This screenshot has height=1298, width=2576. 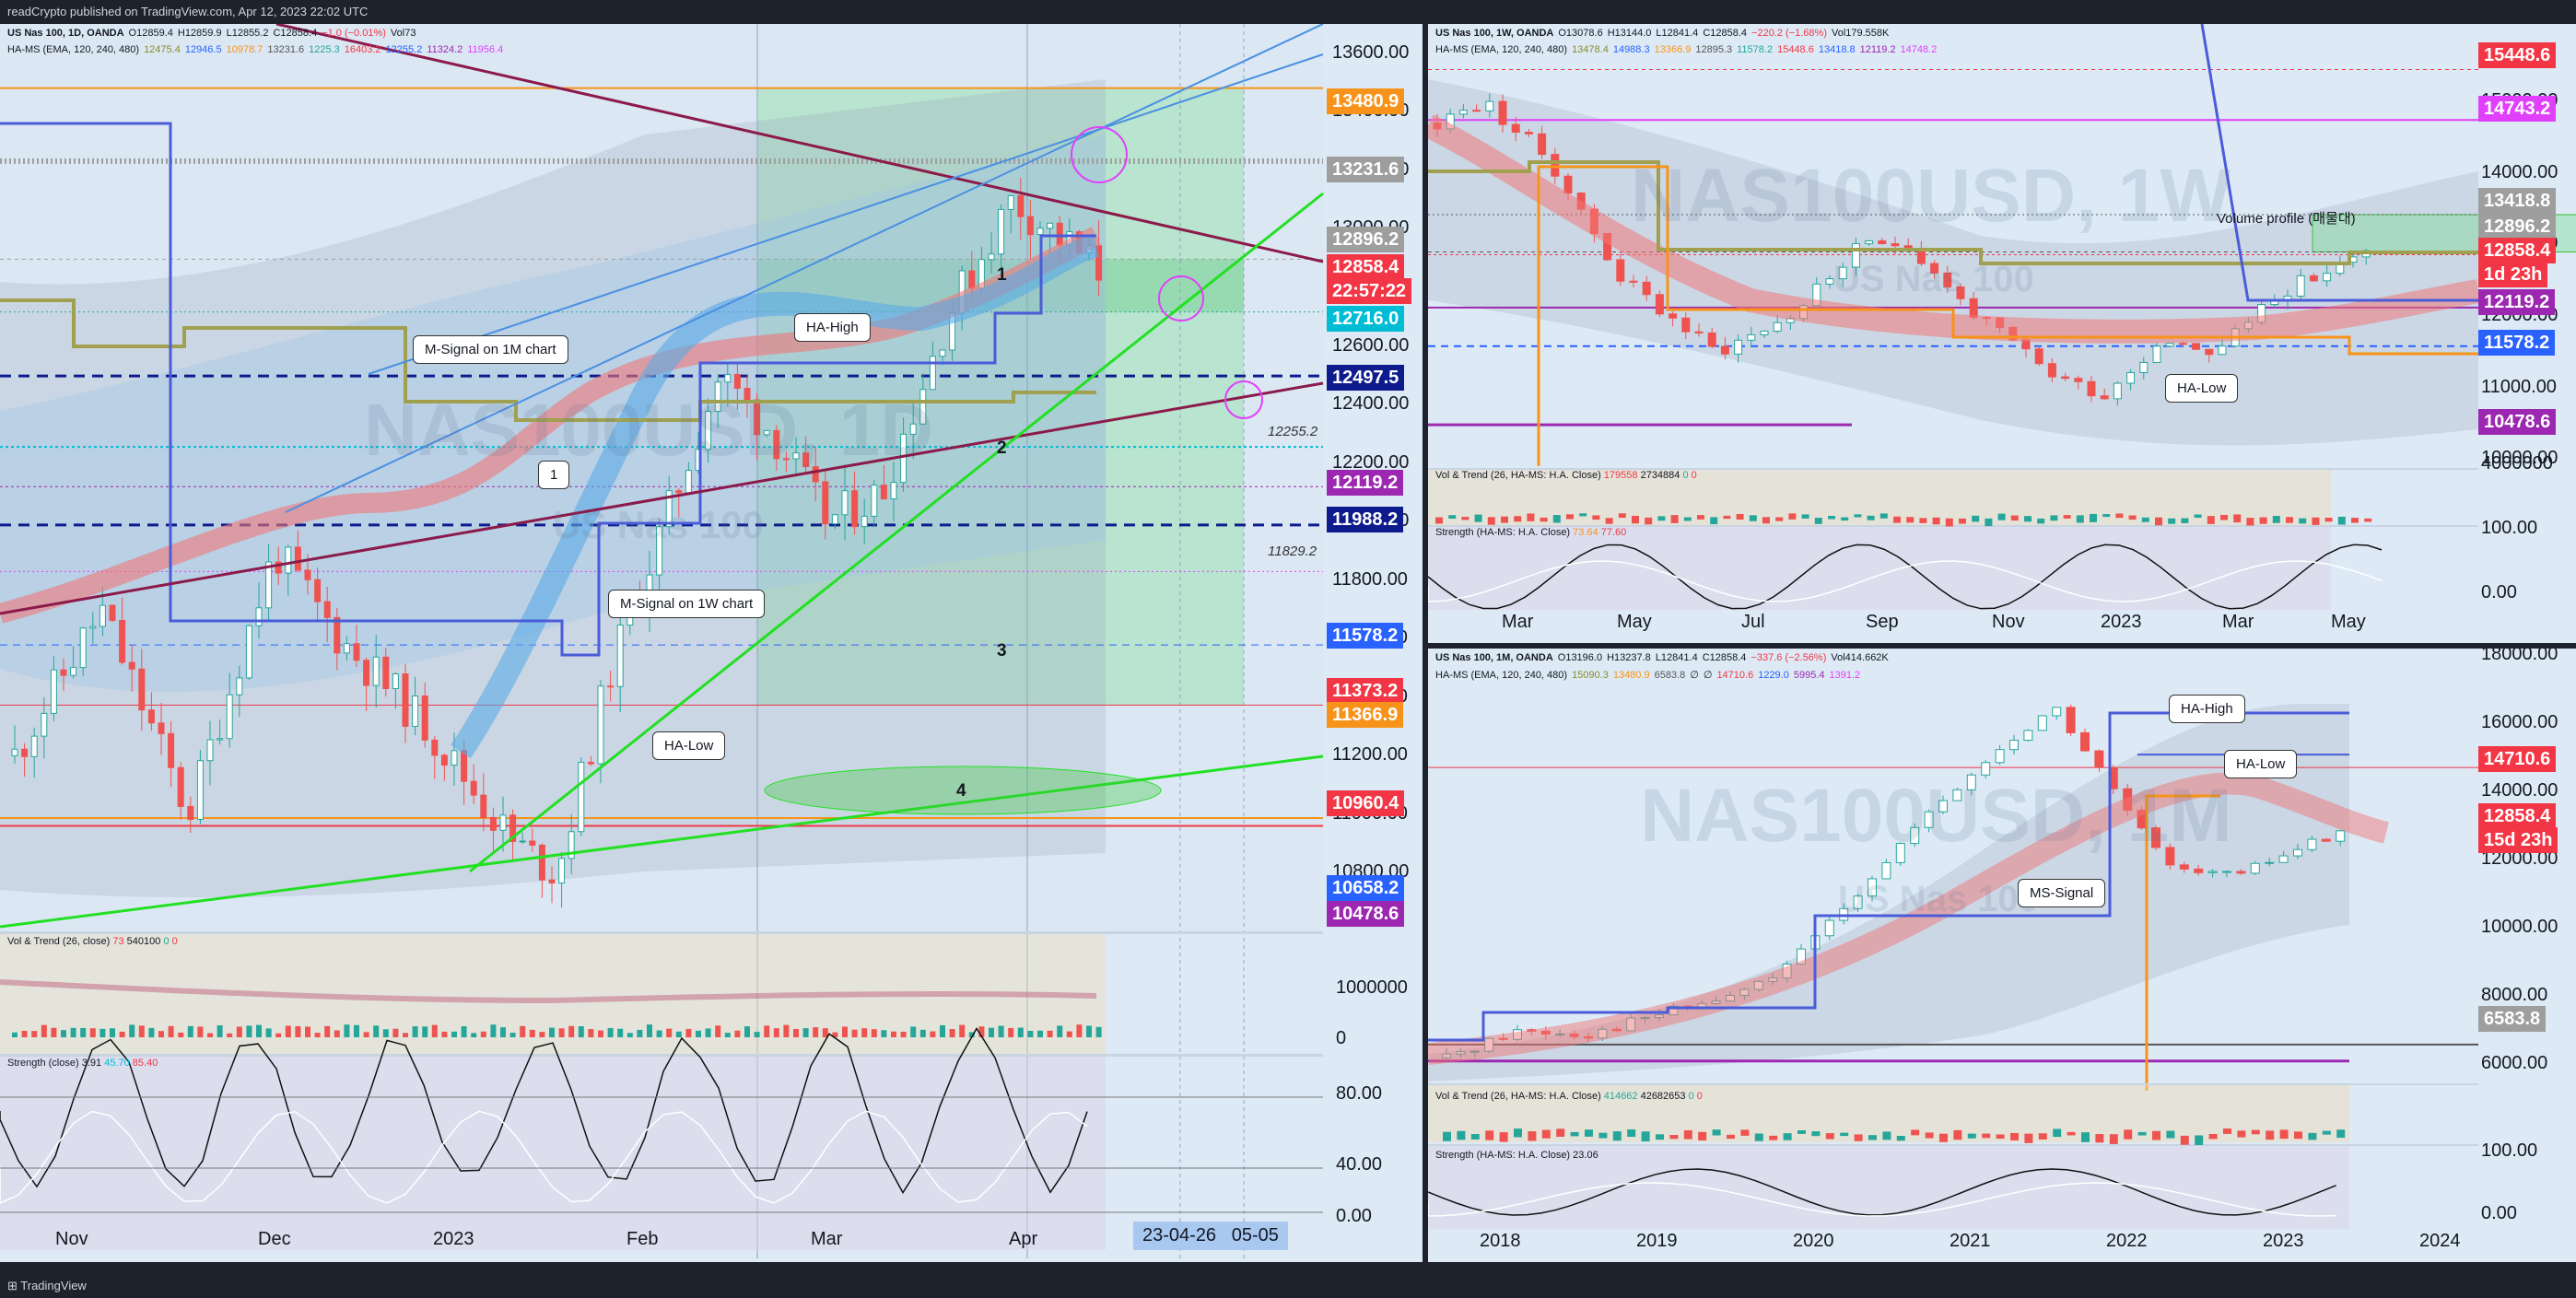 I want to click on daily-y-tick: 11800.00, so click(x=1370, y=579).